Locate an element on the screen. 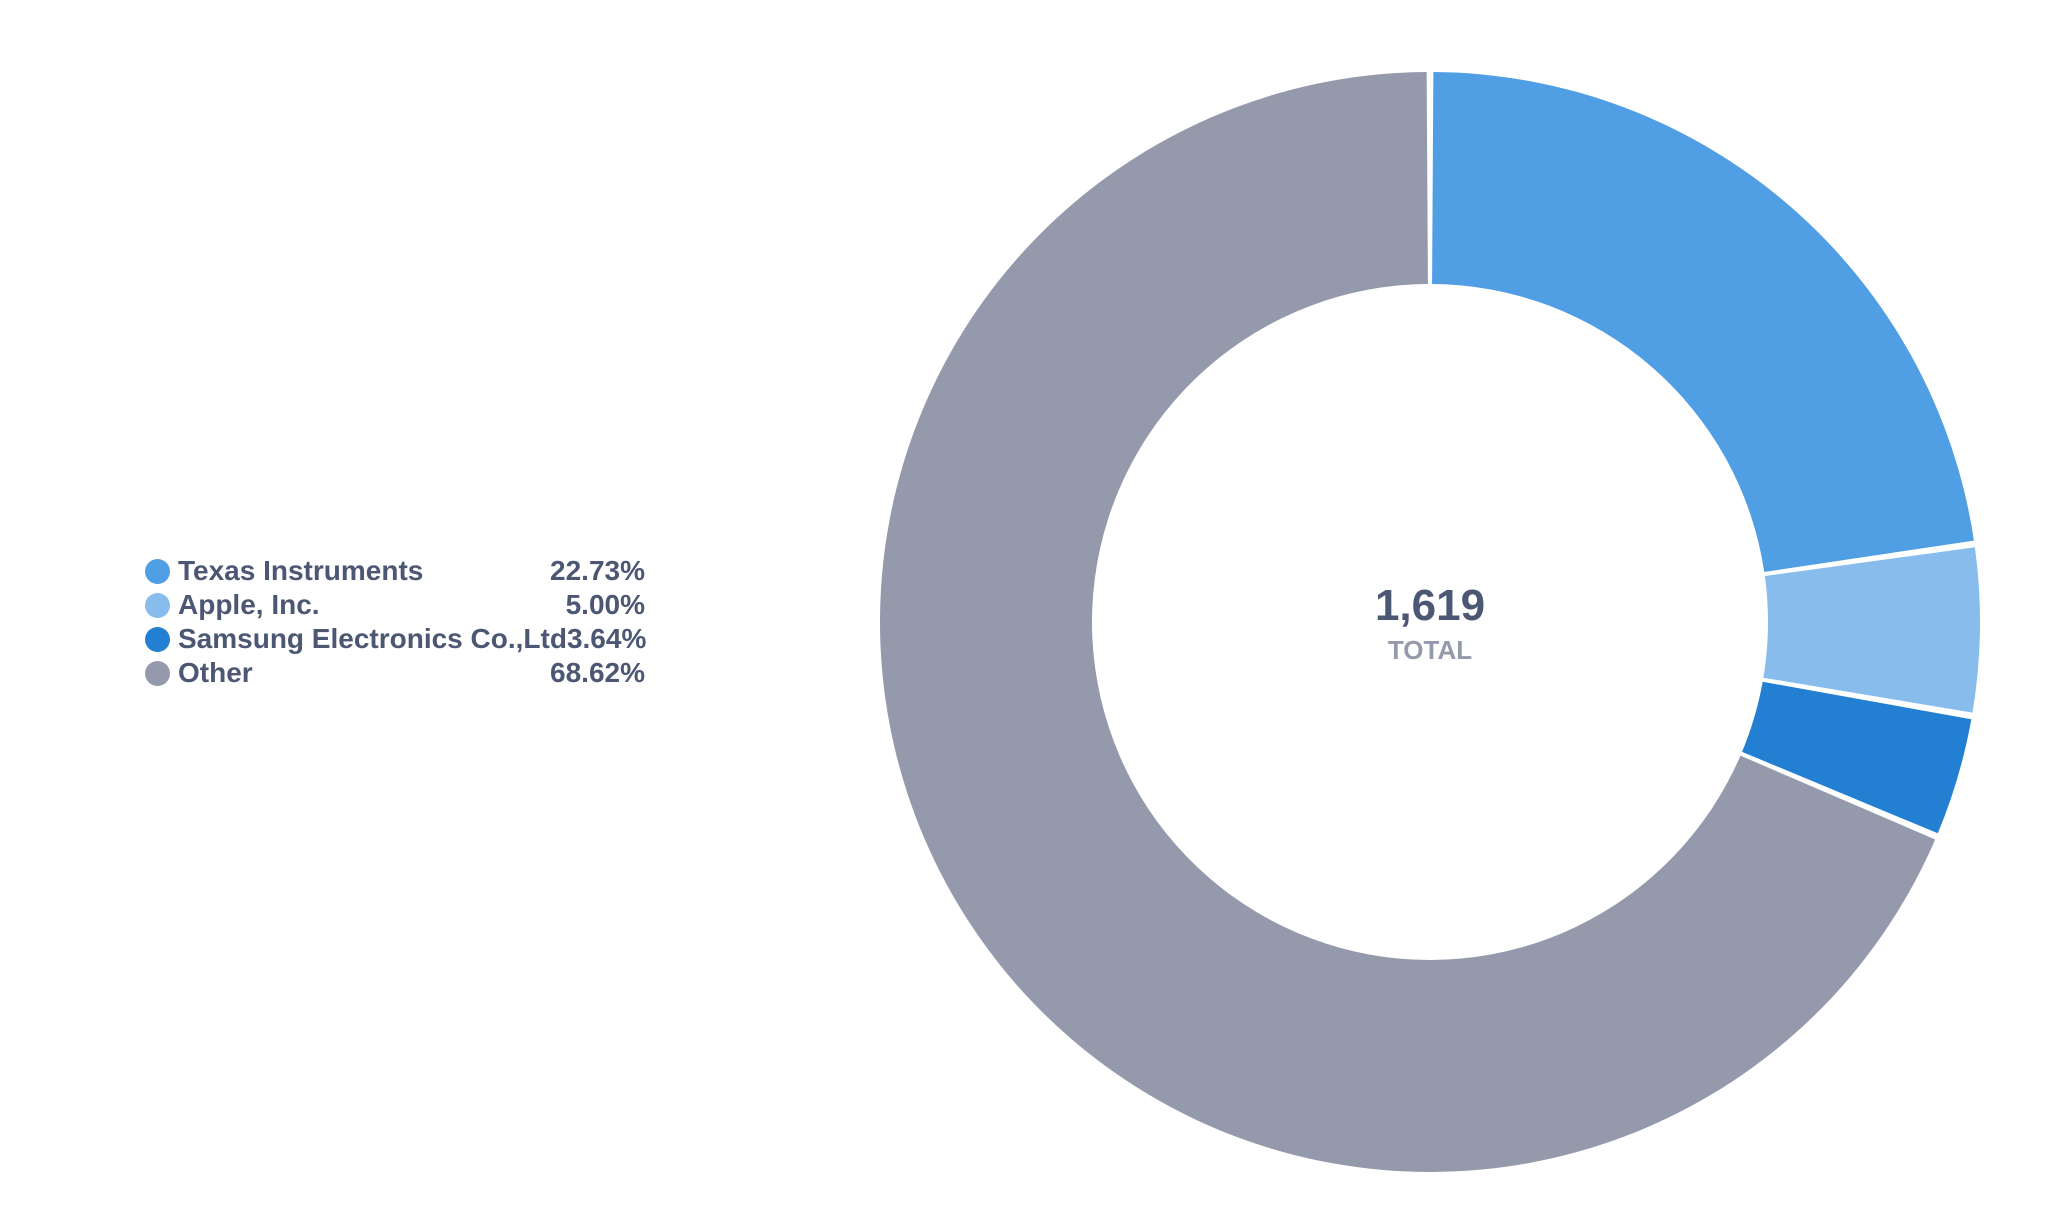  slice-samsung-electronics-co-ltd is located at coordinates (1857, 757).